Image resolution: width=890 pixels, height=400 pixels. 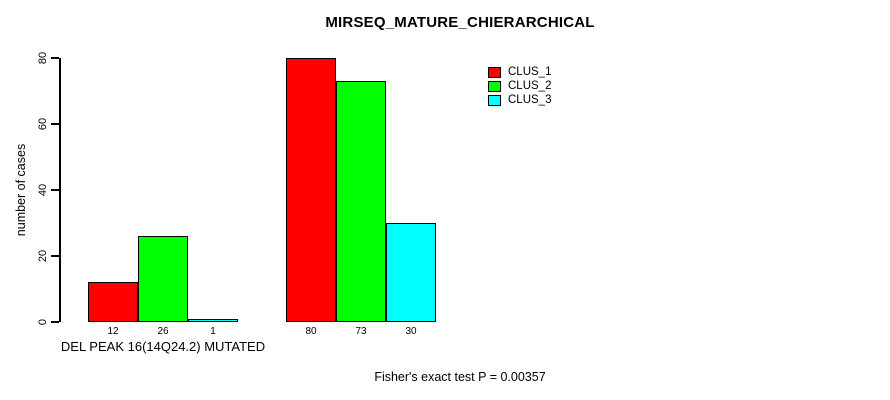 What do you see at coordinates (311, 190) in the screenshot?
I see `bar-clus_1-group2` at bounding box center [311, 190].